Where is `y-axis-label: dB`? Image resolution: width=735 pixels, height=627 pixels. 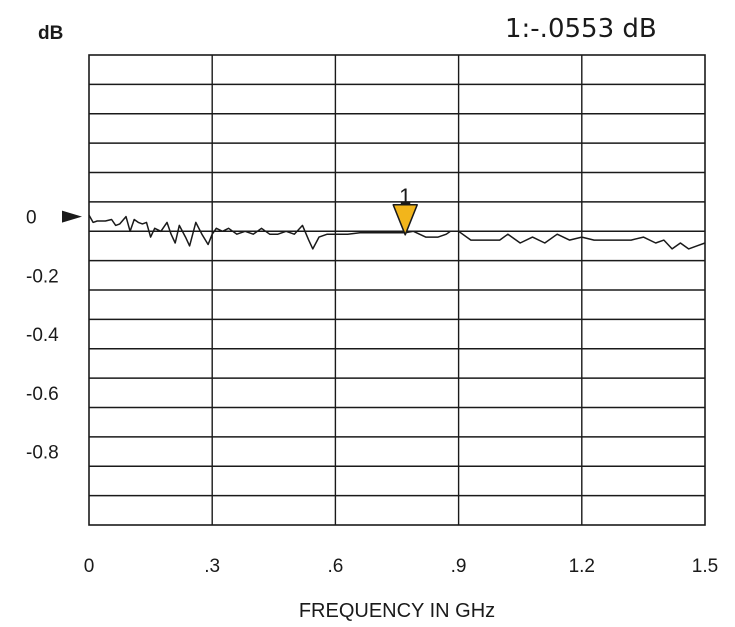 y-axis-label: dB is located at coordinates (50, 33).